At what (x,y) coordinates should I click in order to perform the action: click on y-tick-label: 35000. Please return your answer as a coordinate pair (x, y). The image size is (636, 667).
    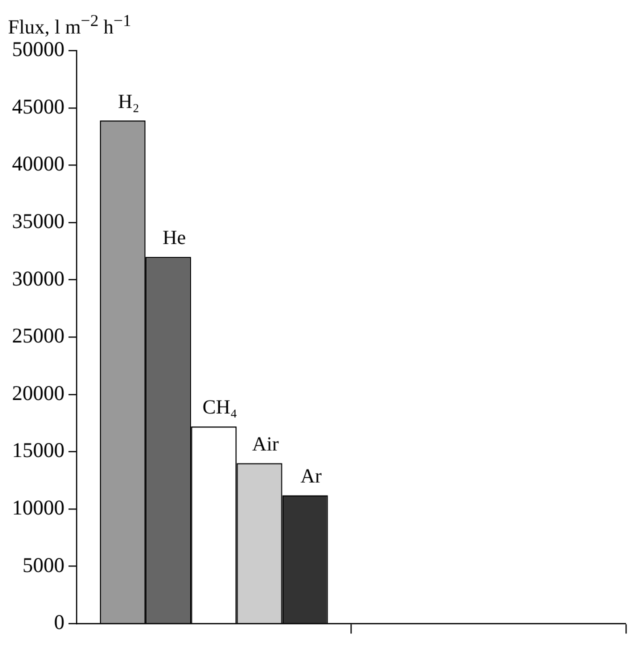
    Looking at the image, I should click on (38, 221).